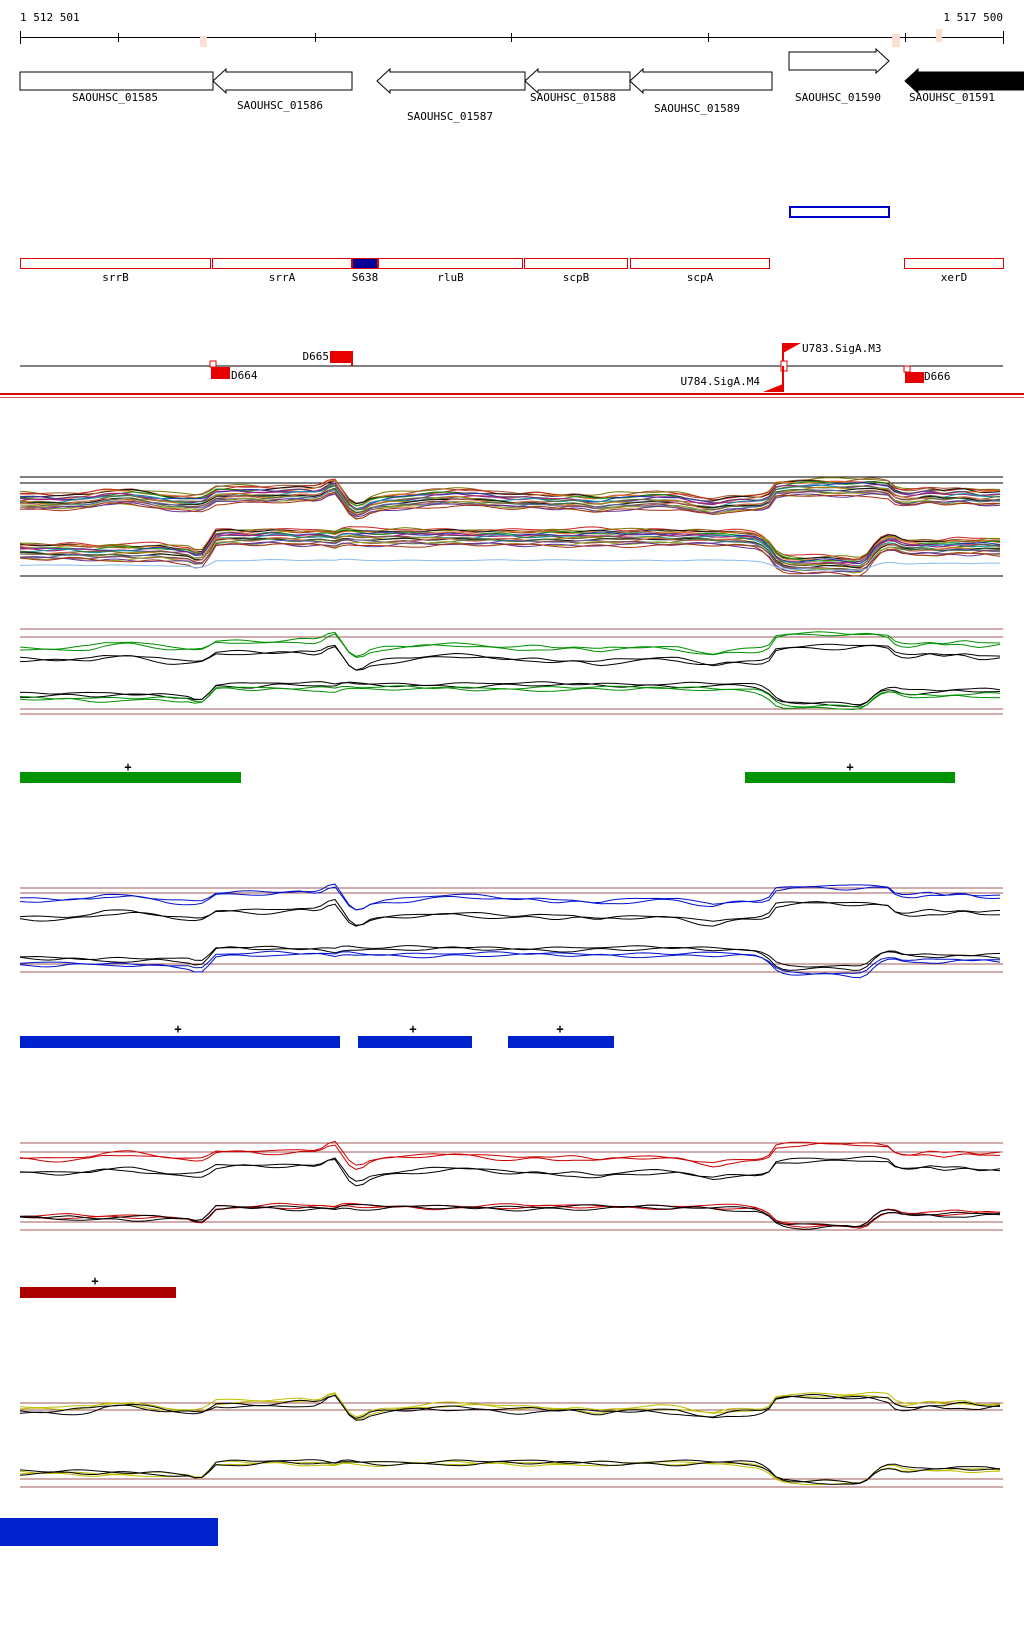  What do you see at coordinates (838, 97) in the screenshot?
I see `gene-label: SAOUHSC_01590` at bounding box center [838, 97].